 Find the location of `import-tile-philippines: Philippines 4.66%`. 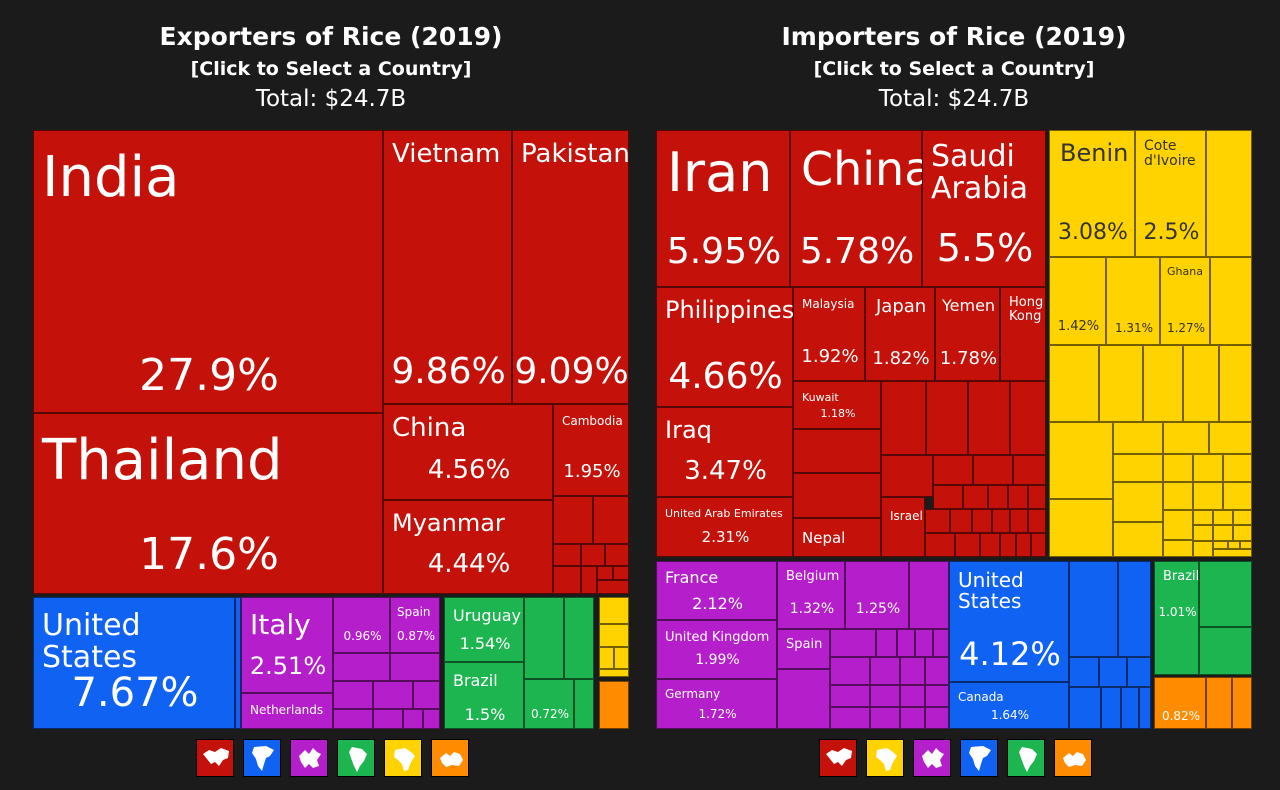

import-tile-philippines: Philippines 4.66% is located at coordinates (725, 347).